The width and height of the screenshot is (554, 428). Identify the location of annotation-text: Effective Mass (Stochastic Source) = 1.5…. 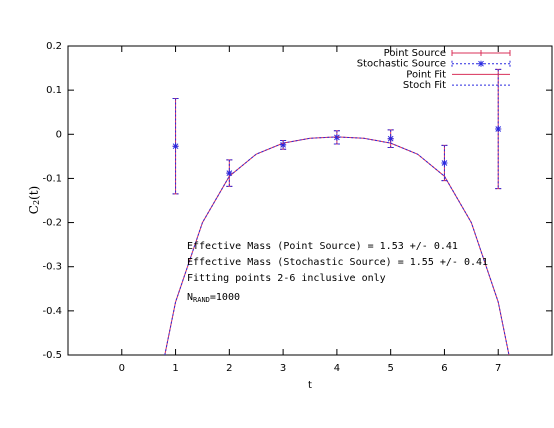
(337, 262).